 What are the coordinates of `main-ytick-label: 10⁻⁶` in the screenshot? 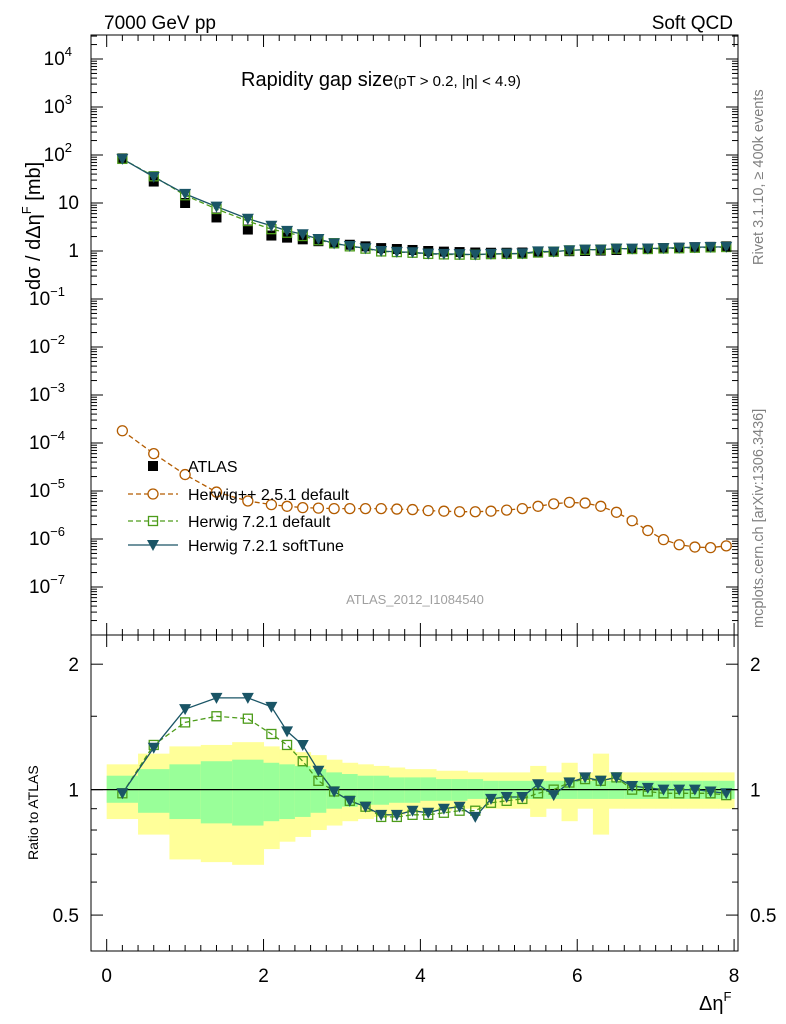 It's located at (47, 537).